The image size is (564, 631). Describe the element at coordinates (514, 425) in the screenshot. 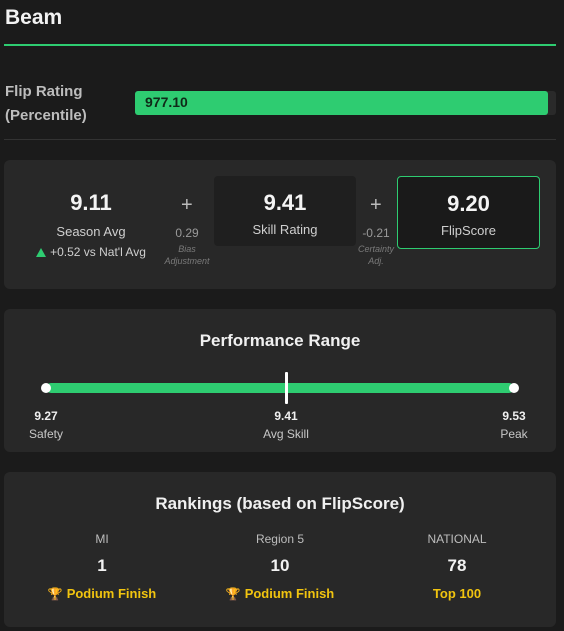

I see `peak-label-block: 9.53 Peak` at that location.